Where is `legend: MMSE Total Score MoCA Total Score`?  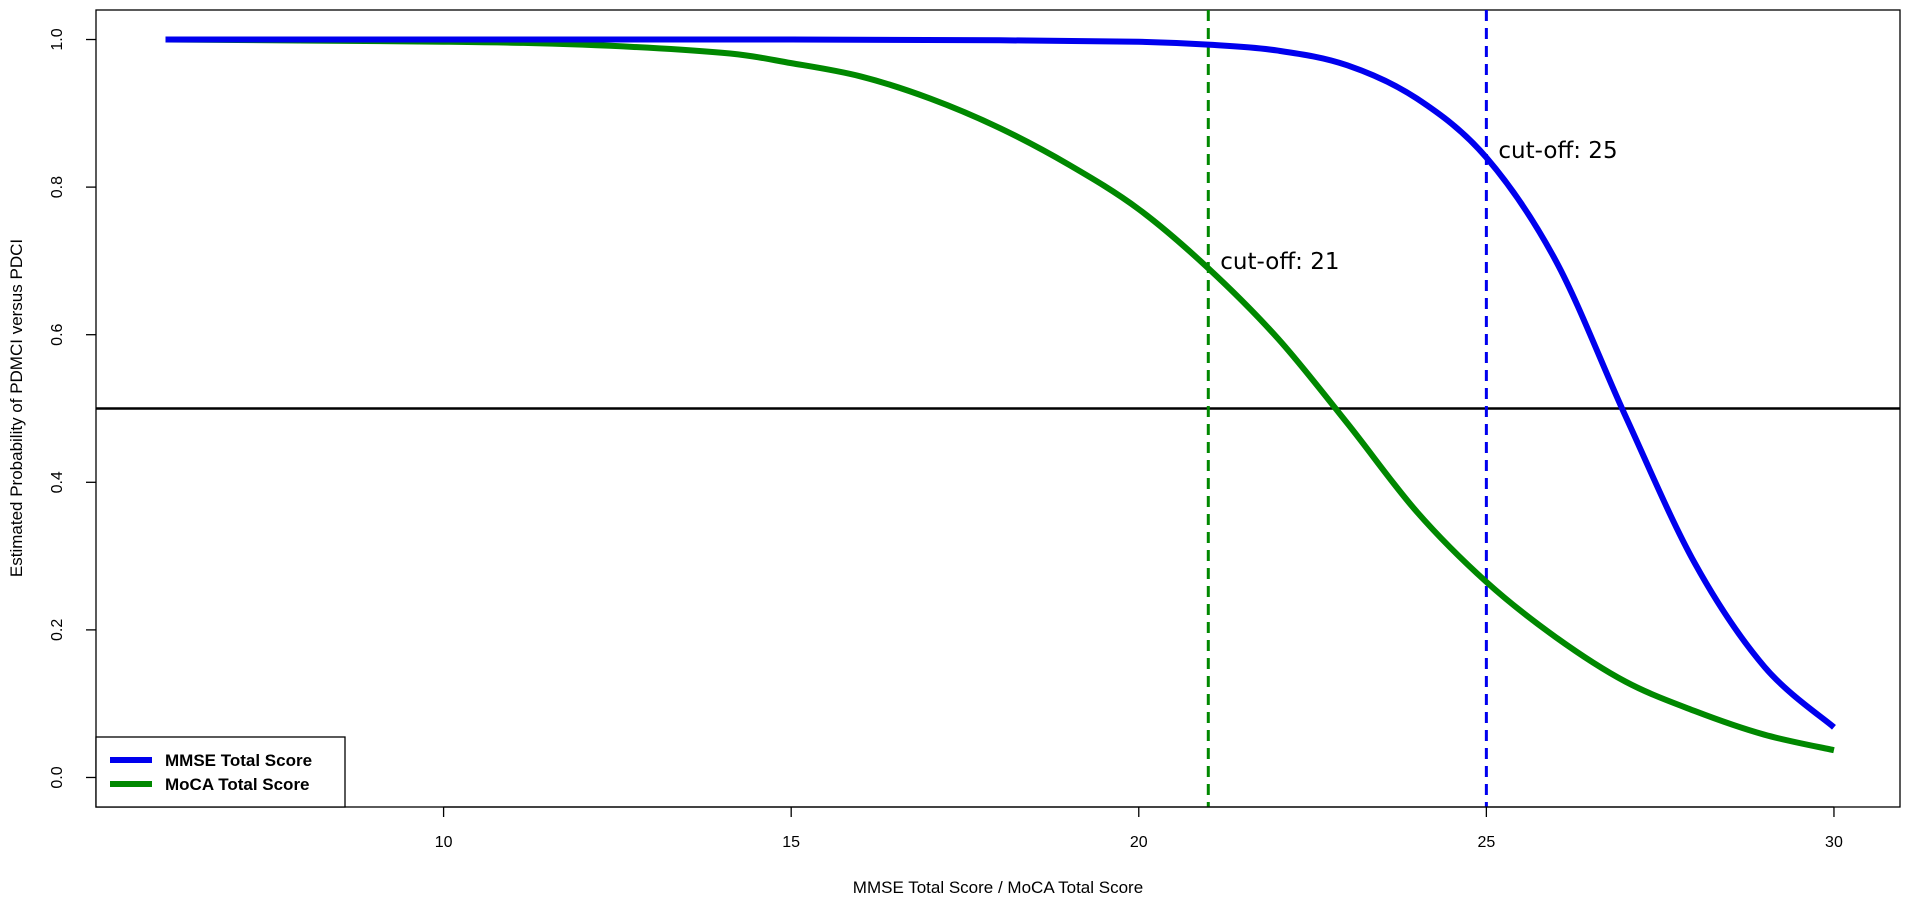 legend: MMSE Total Score MoCA Total Score is located at coordinates (220, 772).